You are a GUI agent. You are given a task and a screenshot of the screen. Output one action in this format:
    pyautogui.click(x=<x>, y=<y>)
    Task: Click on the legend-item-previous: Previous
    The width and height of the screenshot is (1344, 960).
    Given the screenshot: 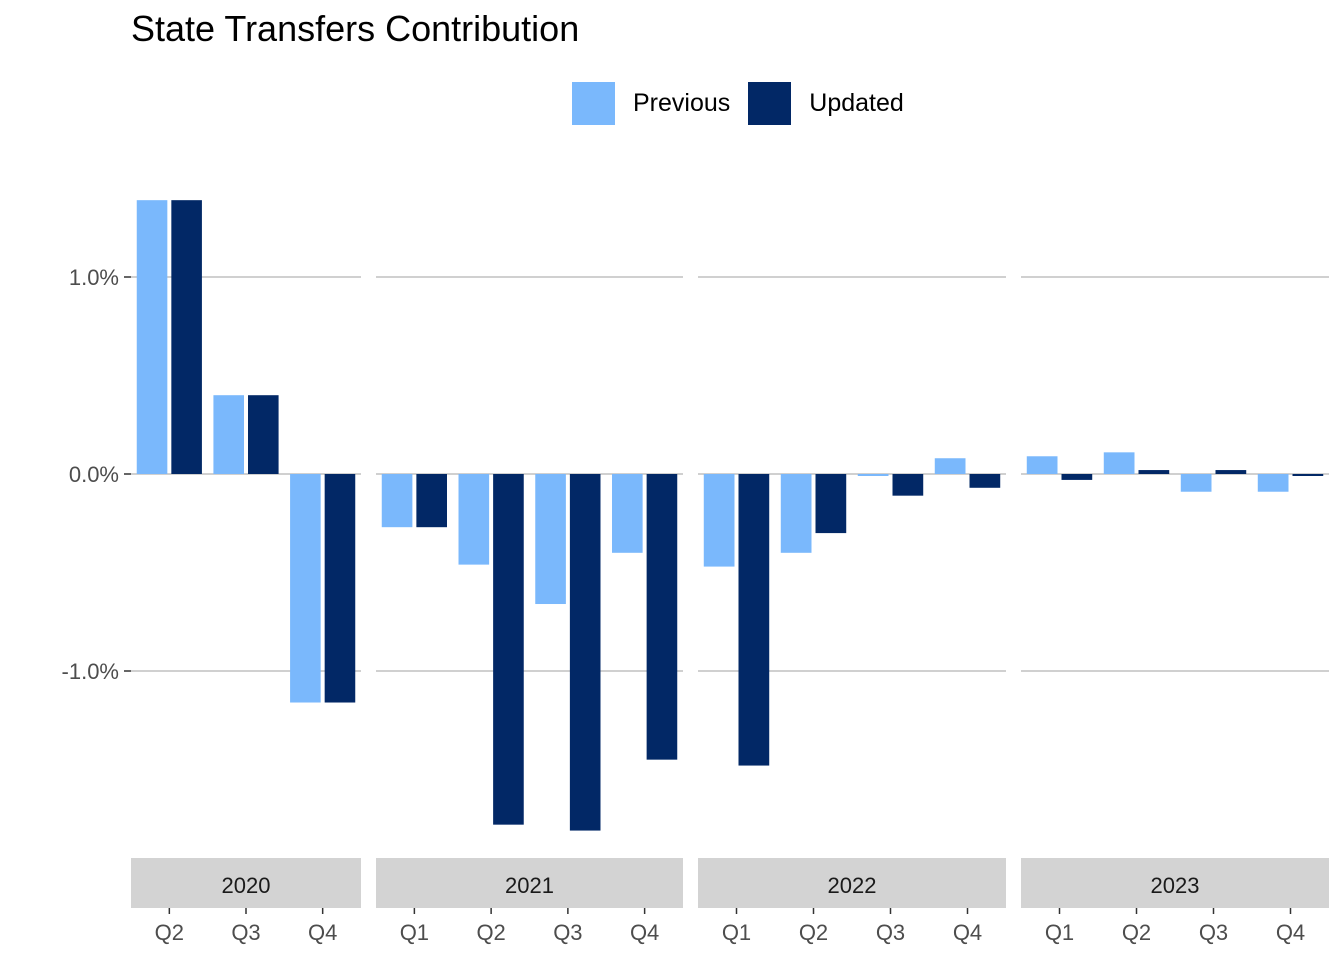 What is the action you would take?
    pyautogui.click(x=651, y=103)
    